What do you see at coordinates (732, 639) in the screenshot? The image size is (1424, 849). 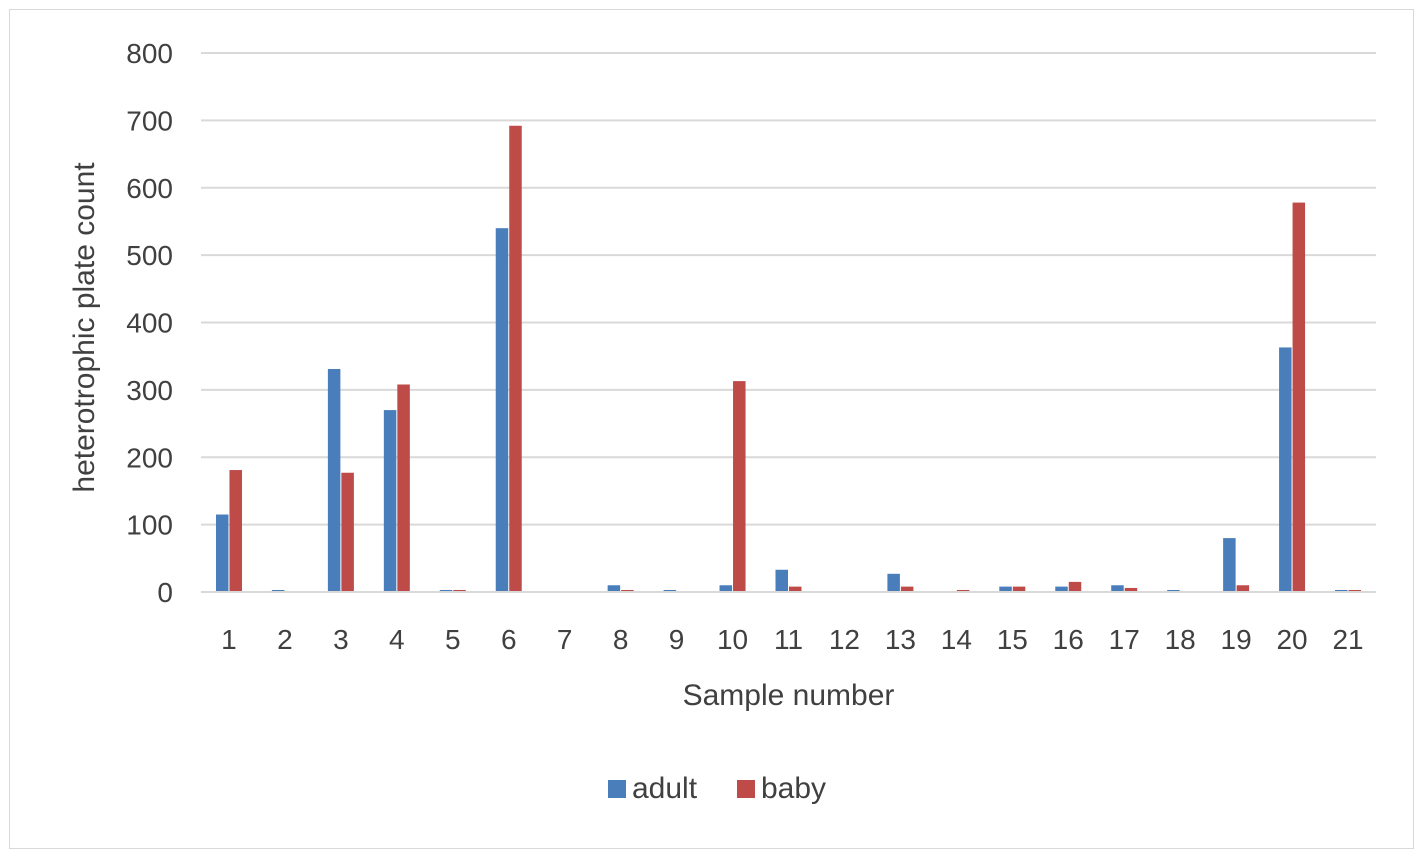 I see `x-tick-label: 10` at bounding box center [732, 639].